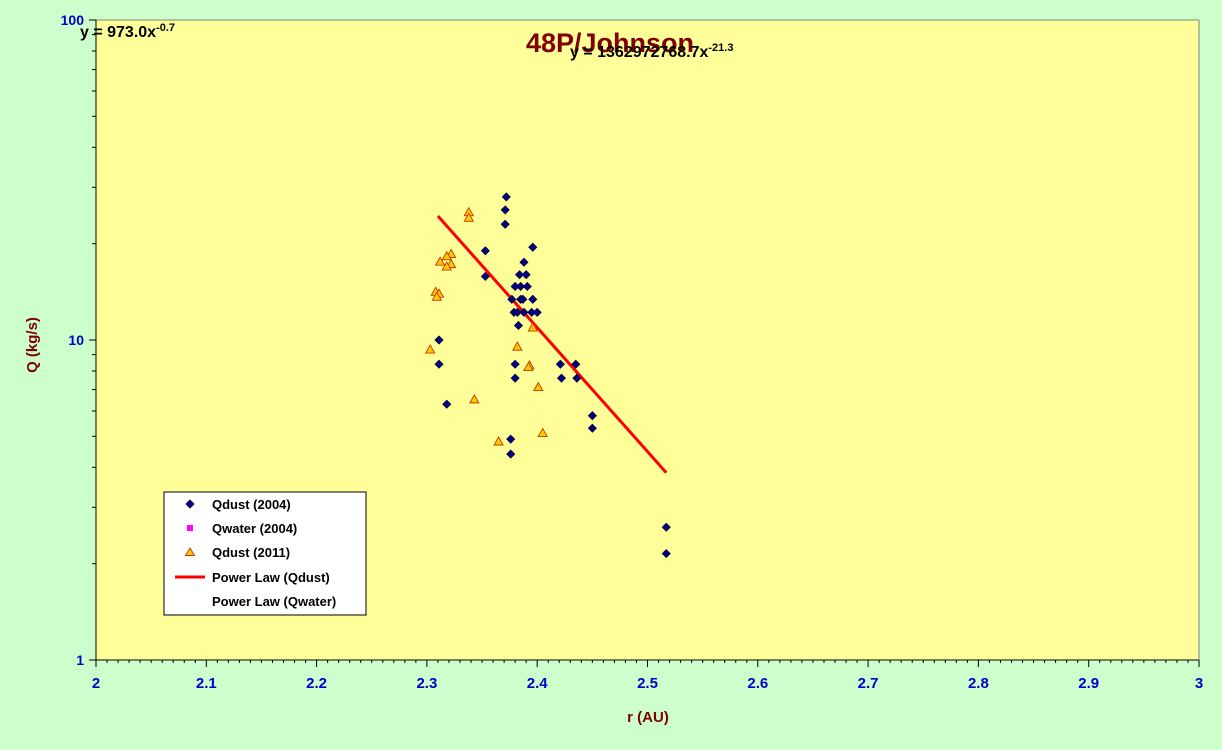 This screenshot has height=750, width=1222. What do you see at coordinates (76, 340) in the screenshot?
I see `y-tick-label: 10` at bounding box center [76, 340].